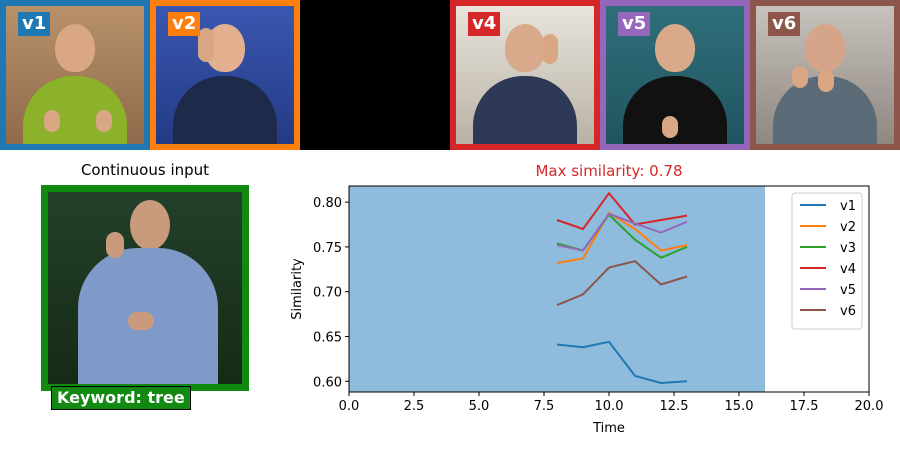  Describe the element at coordinates (121, 398) in the screenshot. I see `keyword-label: Keyword: tree` at that location.